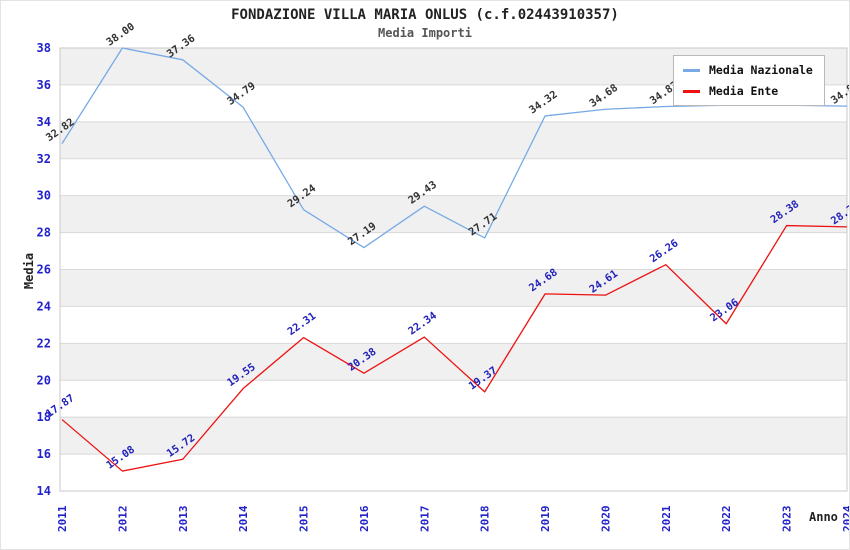 This screenshot has height=550, width=850. What do you see at coordinates (545, 519) in the screenshot?
I see `x-tick-label: 2019` at bounding box center [545, 519].